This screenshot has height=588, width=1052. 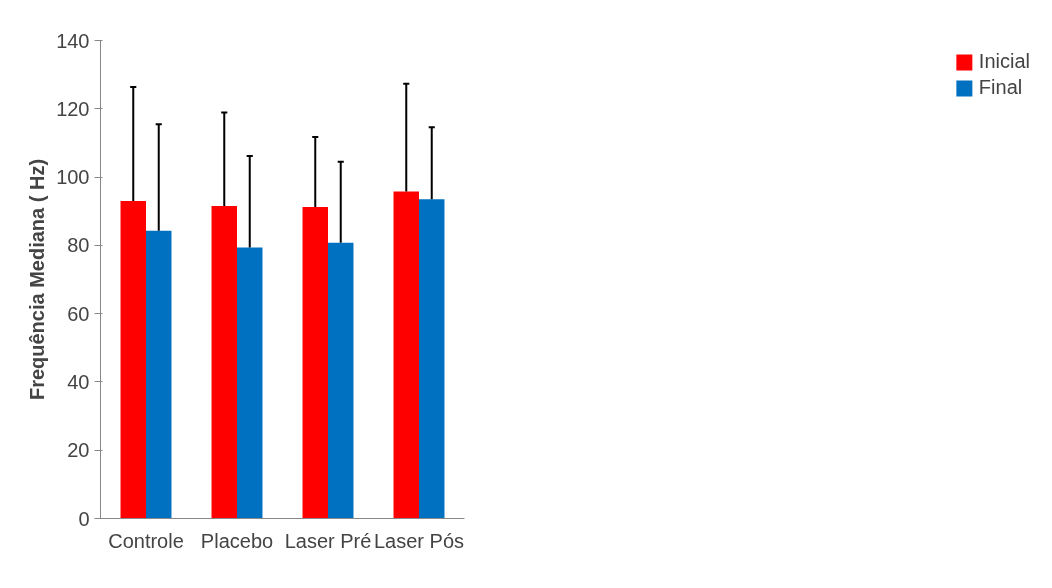 What do you see at coordinates (1000, 87) in the screenshot?
I see `legend-label: Final` at bounding box center [1000, 87].